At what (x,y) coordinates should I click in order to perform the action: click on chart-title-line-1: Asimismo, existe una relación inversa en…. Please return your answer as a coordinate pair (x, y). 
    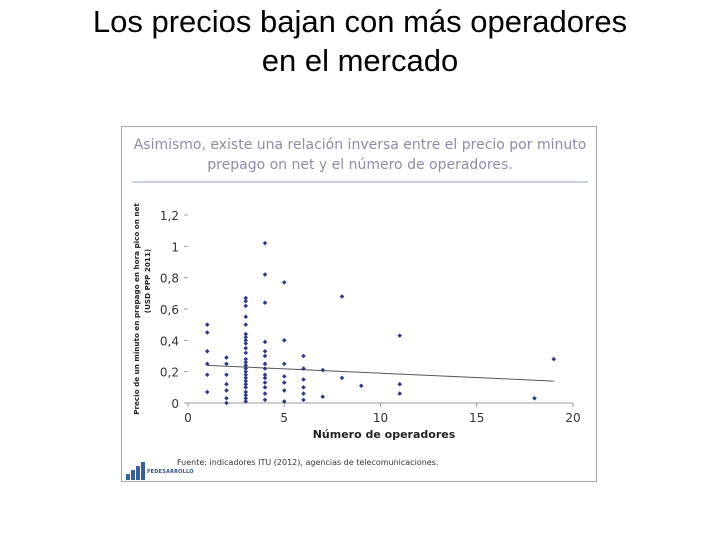
    Looking at the image, I should click on (360, 145).